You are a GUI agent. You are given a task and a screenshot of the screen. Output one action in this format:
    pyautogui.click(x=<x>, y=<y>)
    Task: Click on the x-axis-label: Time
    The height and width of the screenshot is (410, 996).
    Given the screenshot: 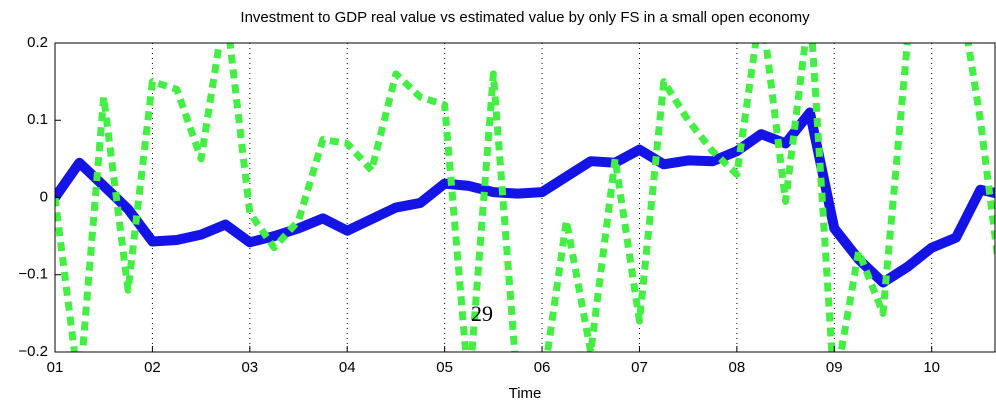 What is the action you would take?
    pyautogui.click(x=525, y=393)
    